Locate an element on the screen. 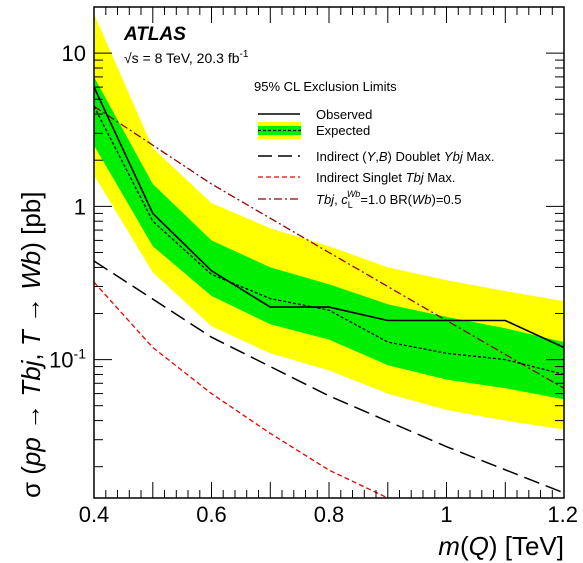  y-tick-label: 10-1 is located at coordinates (67, 359).